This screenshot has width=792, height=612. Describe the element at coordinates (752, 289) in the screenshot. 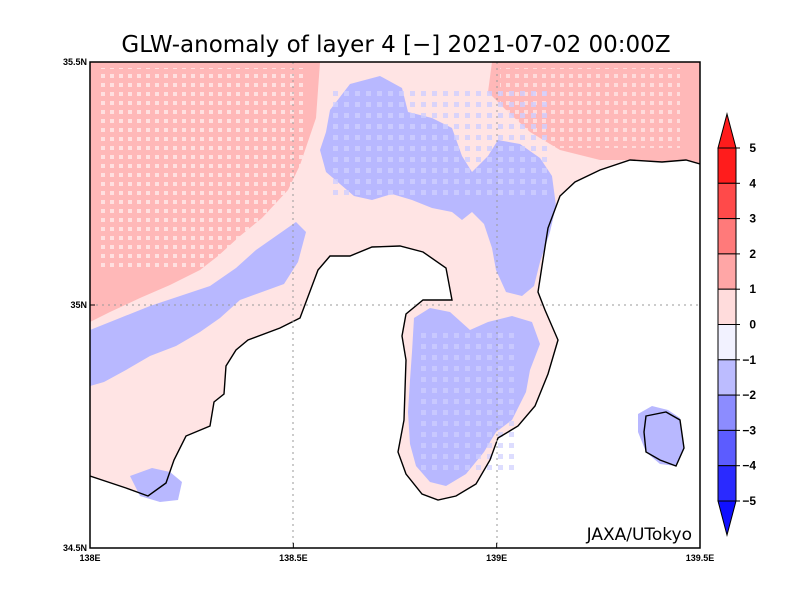

I see `colorbar-label: 1` at that location.